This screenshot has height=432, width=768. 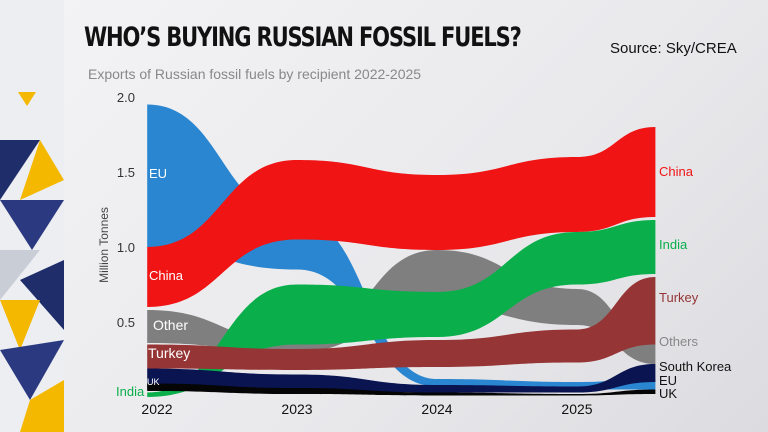 What do you see at coordinates (401, 378) in the screenshot?
I see `series-band-south-korea` at bounding box center [401, 378].